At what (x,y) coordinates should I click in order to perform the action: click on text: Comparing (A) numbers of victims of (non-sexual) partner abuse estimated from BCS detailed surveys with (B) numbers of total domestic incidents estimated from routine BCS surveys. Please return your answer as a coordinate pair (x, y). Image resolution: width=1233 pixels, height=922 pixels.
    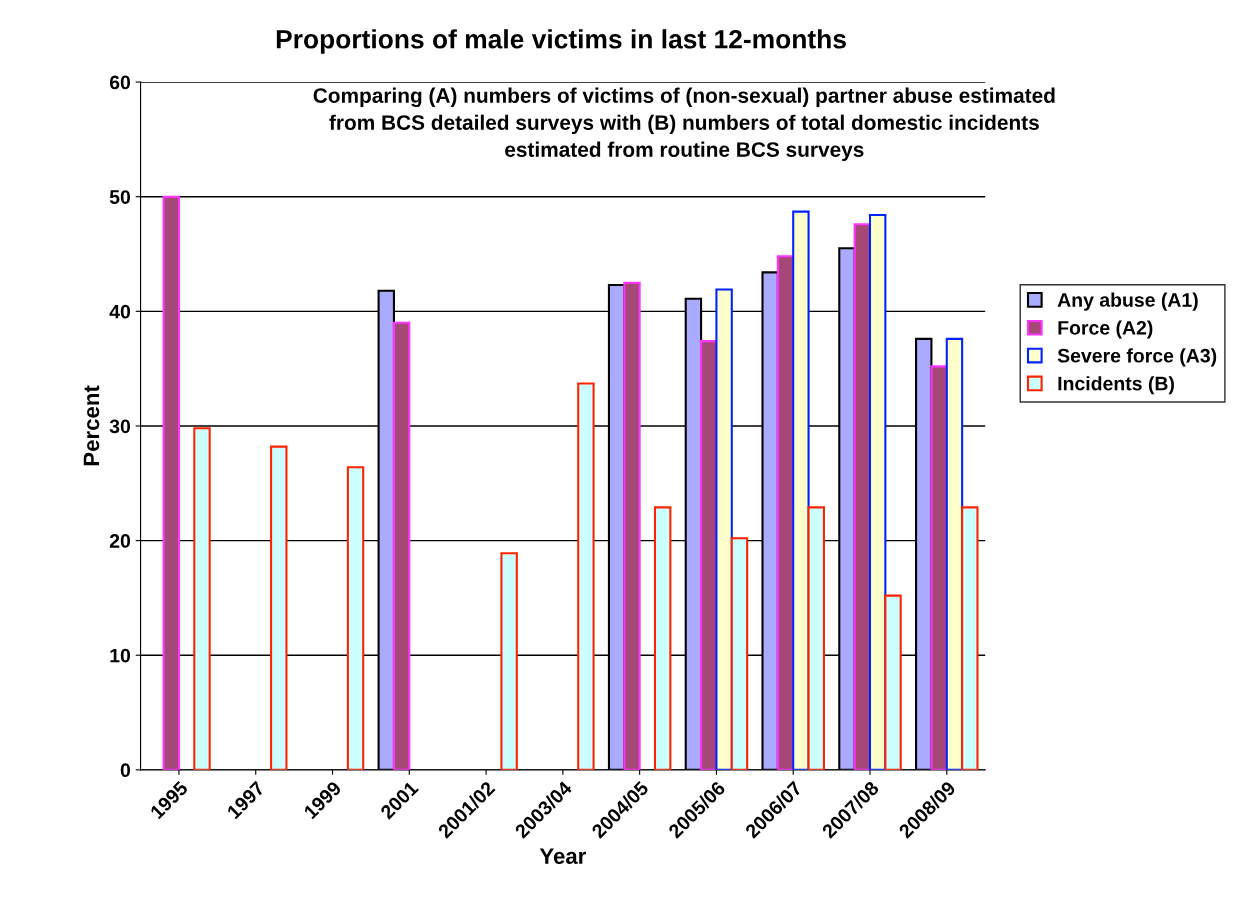
    Looking at the image, I should click on (684, 124).